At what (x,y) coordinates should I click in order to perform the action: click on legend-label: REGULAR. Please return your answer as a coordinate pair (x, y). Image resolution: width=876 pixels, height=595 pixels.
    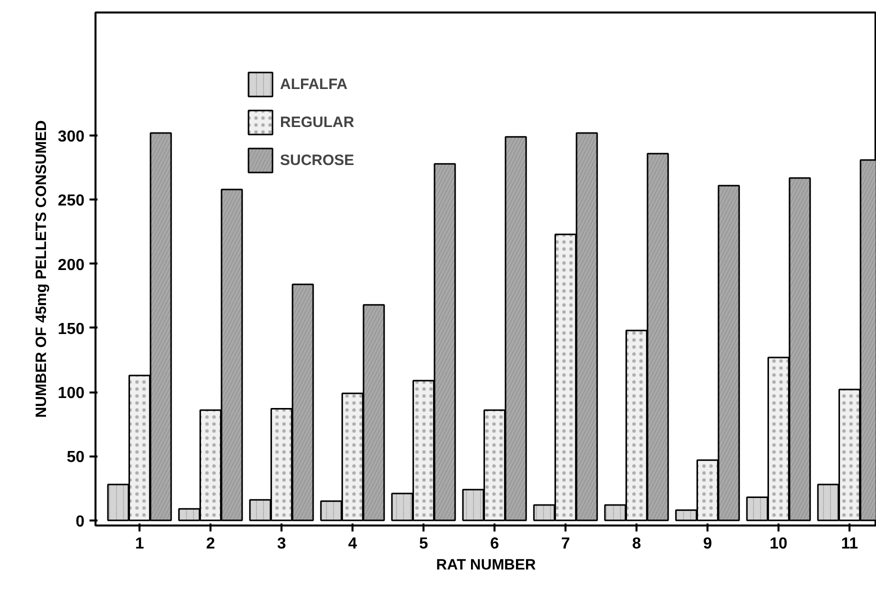
    Looking at the image, I should click on (317, 122).